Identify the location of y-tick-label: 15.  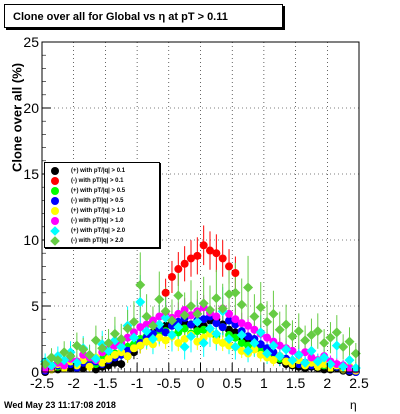
(31, 174).